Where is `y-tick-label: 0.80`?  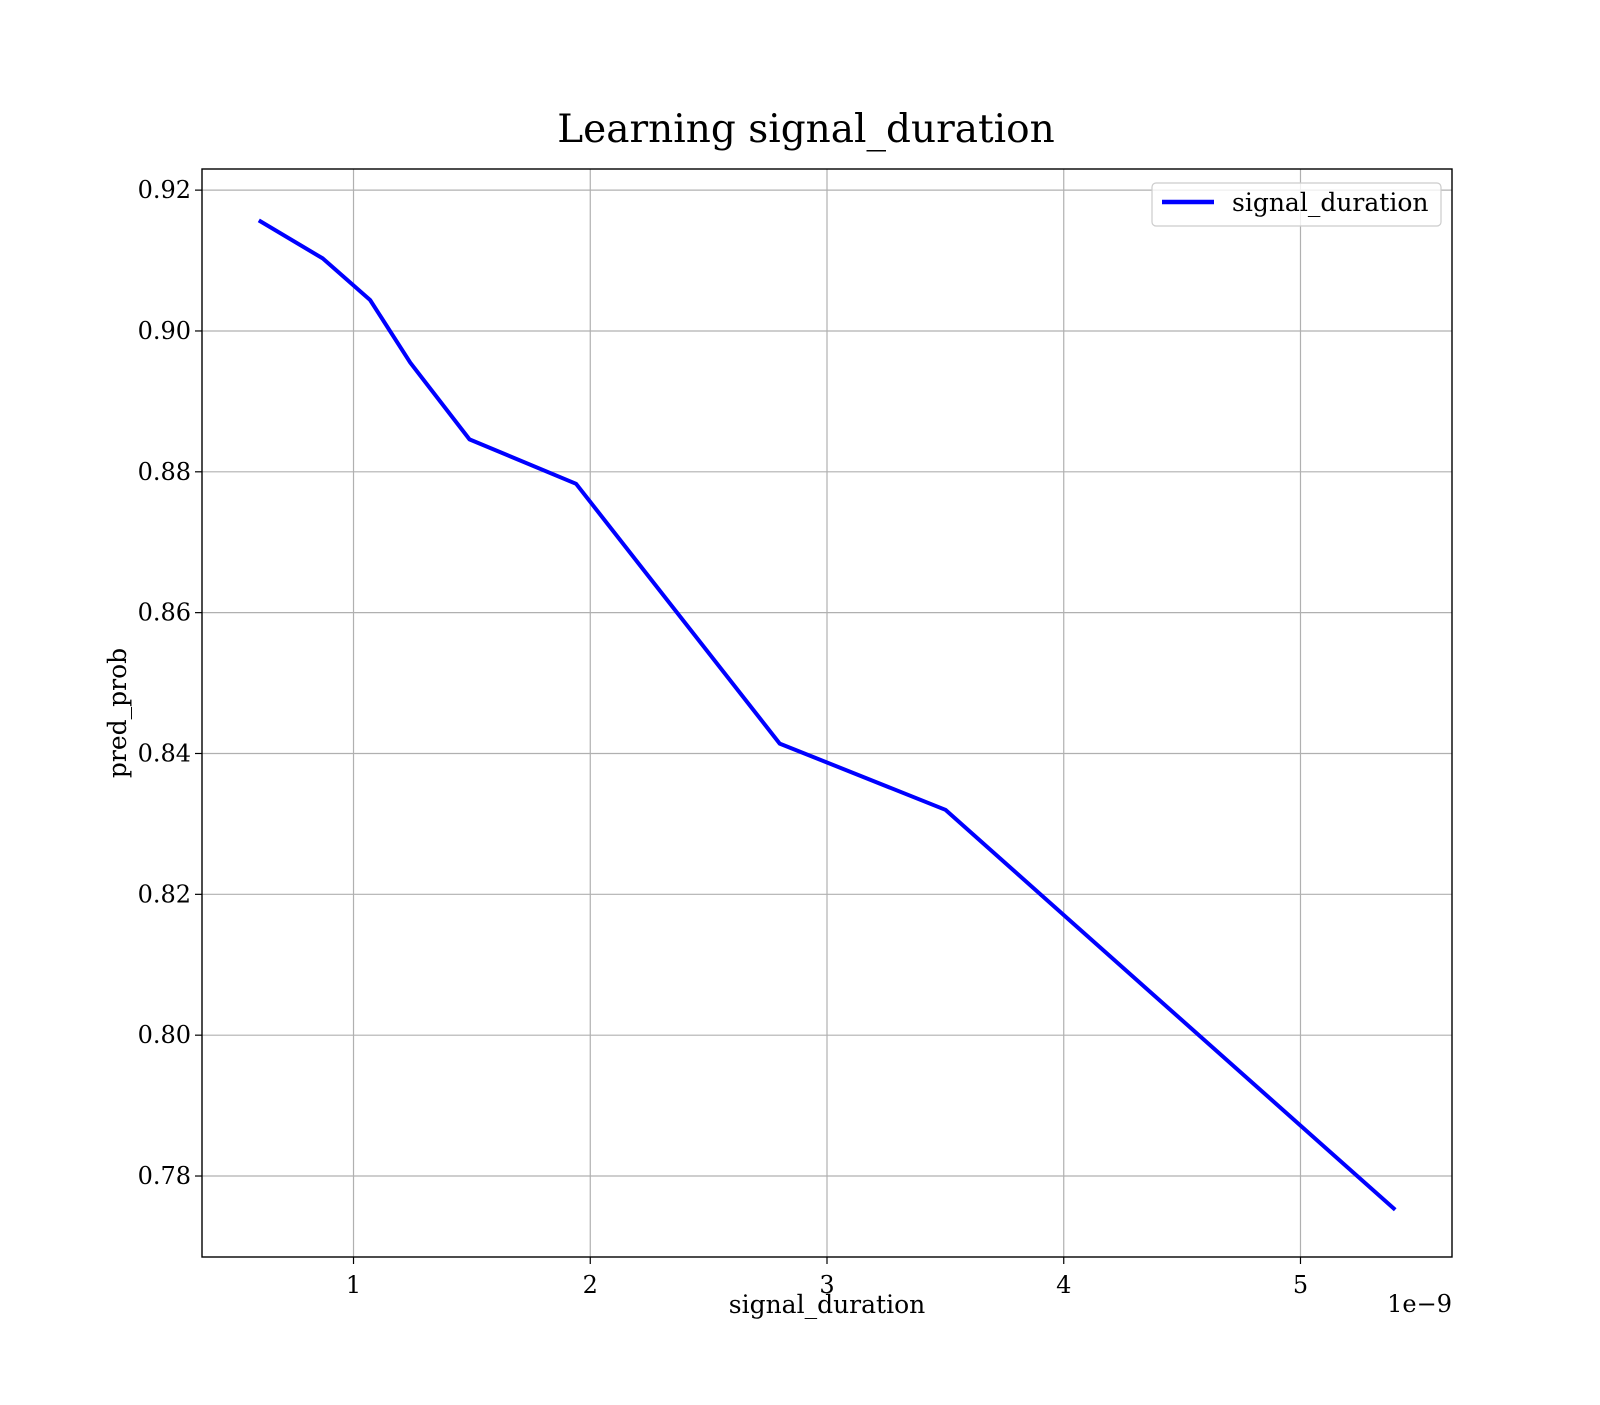
y-tick-label: 0.80 is located at coordinates (164, 1035).